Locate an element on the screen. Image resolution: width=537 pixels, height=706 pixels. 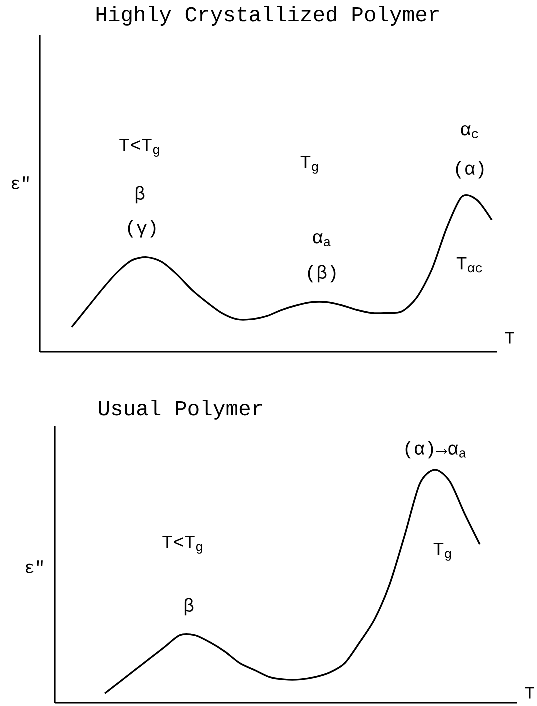
annotation: (γ) is located at coordinates (142, 229).